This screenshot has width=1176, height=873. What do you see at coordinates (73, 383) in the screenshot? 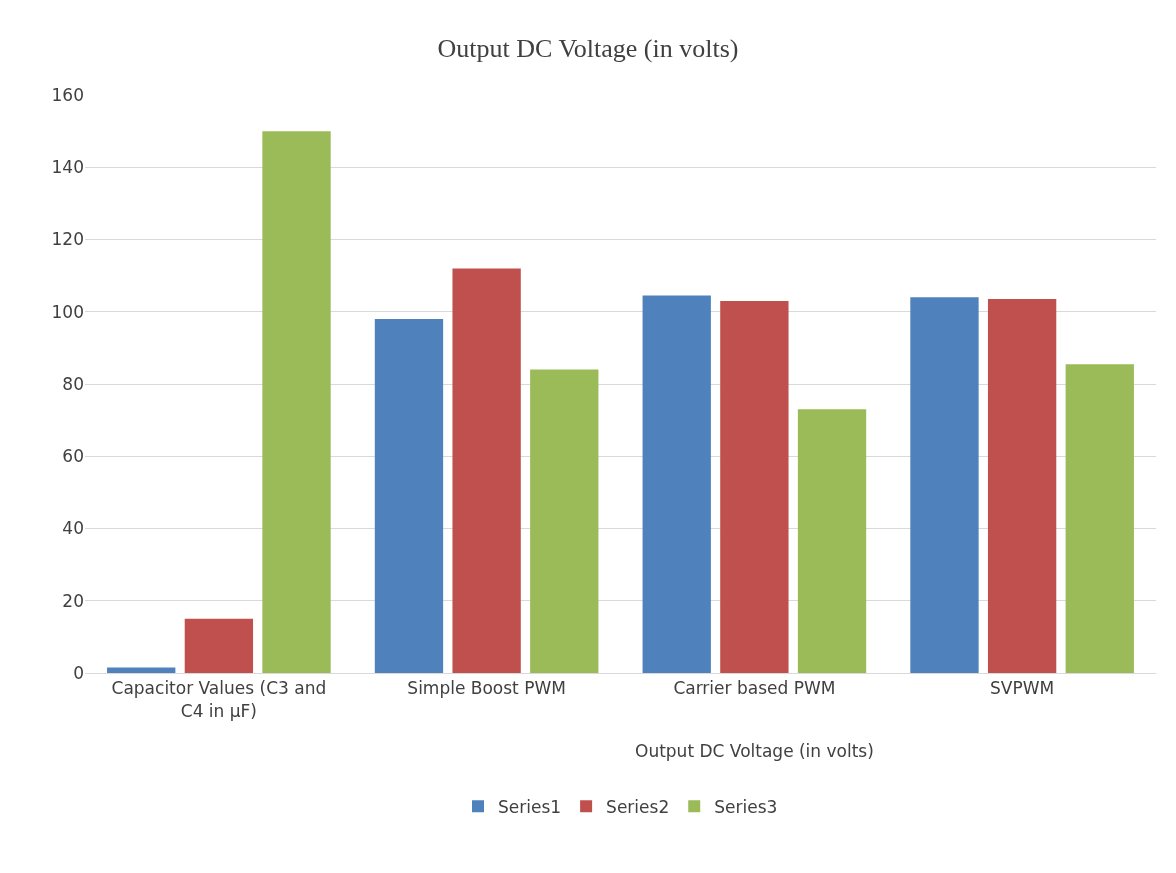
I see `y-tick-label: 80` at bounding box center [73, 383].